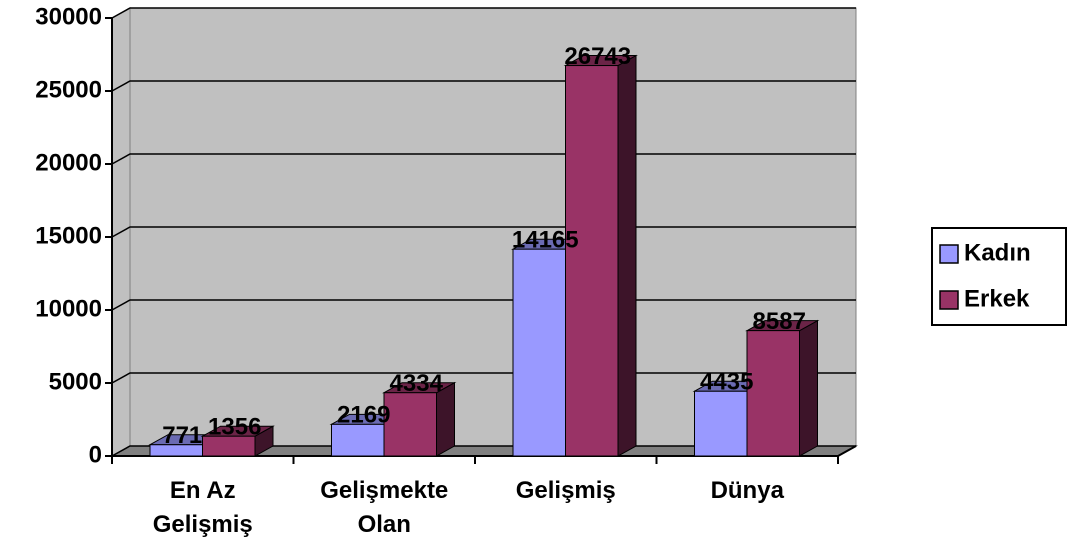 Image resolution: width=1069 pixels, height=559 pixels. I want to click on grid-line, so click(483, 13).